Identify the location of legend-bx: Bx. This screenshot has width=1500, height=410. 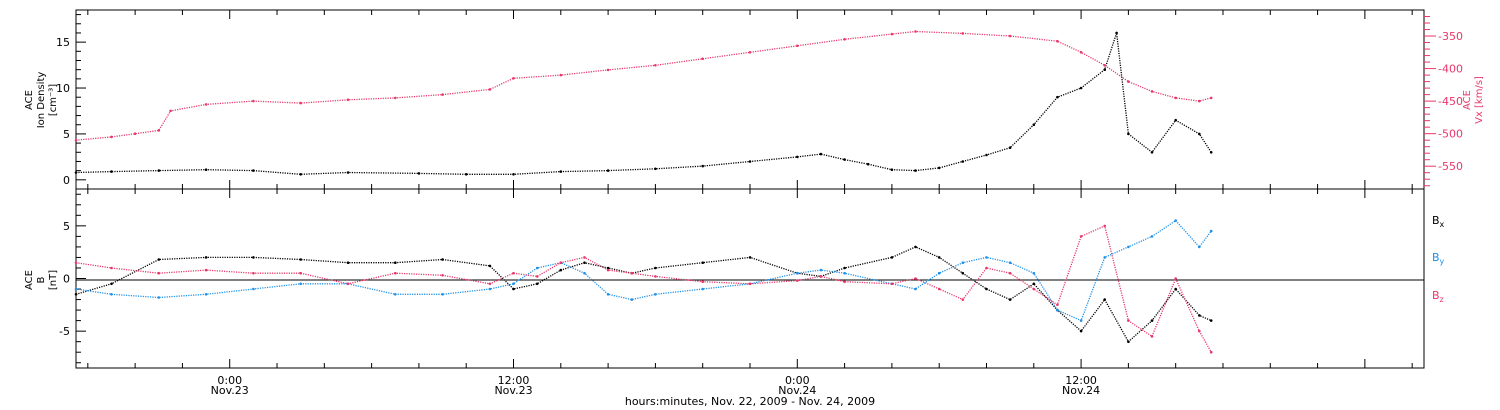
(1438, 221).